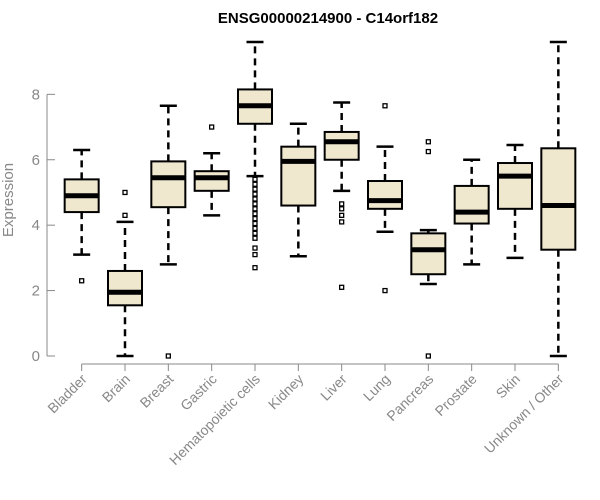  I want to click on x-tick-label: Bladder, so click(67, 394).